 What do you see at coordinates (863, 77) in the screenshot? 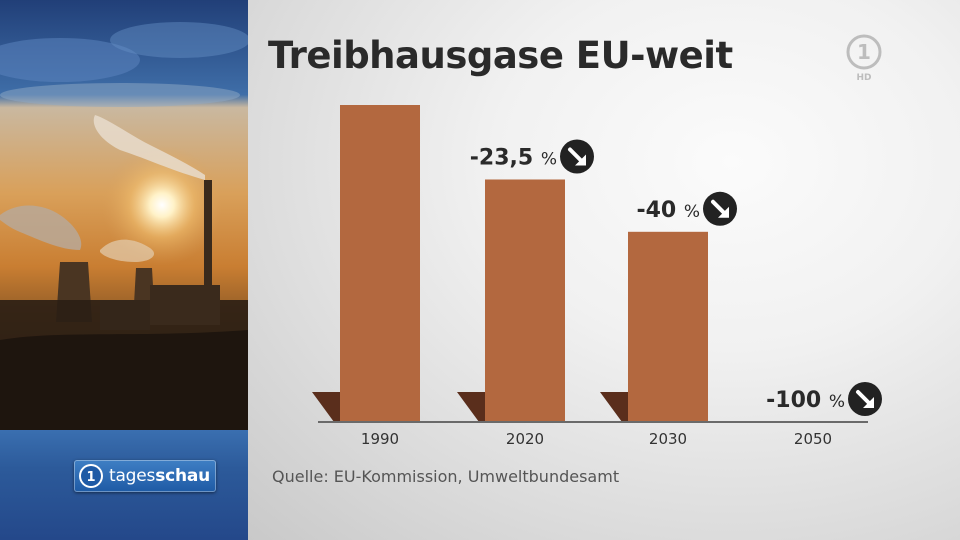
I see `hd-label: HD` at bounding box center [863, 77].